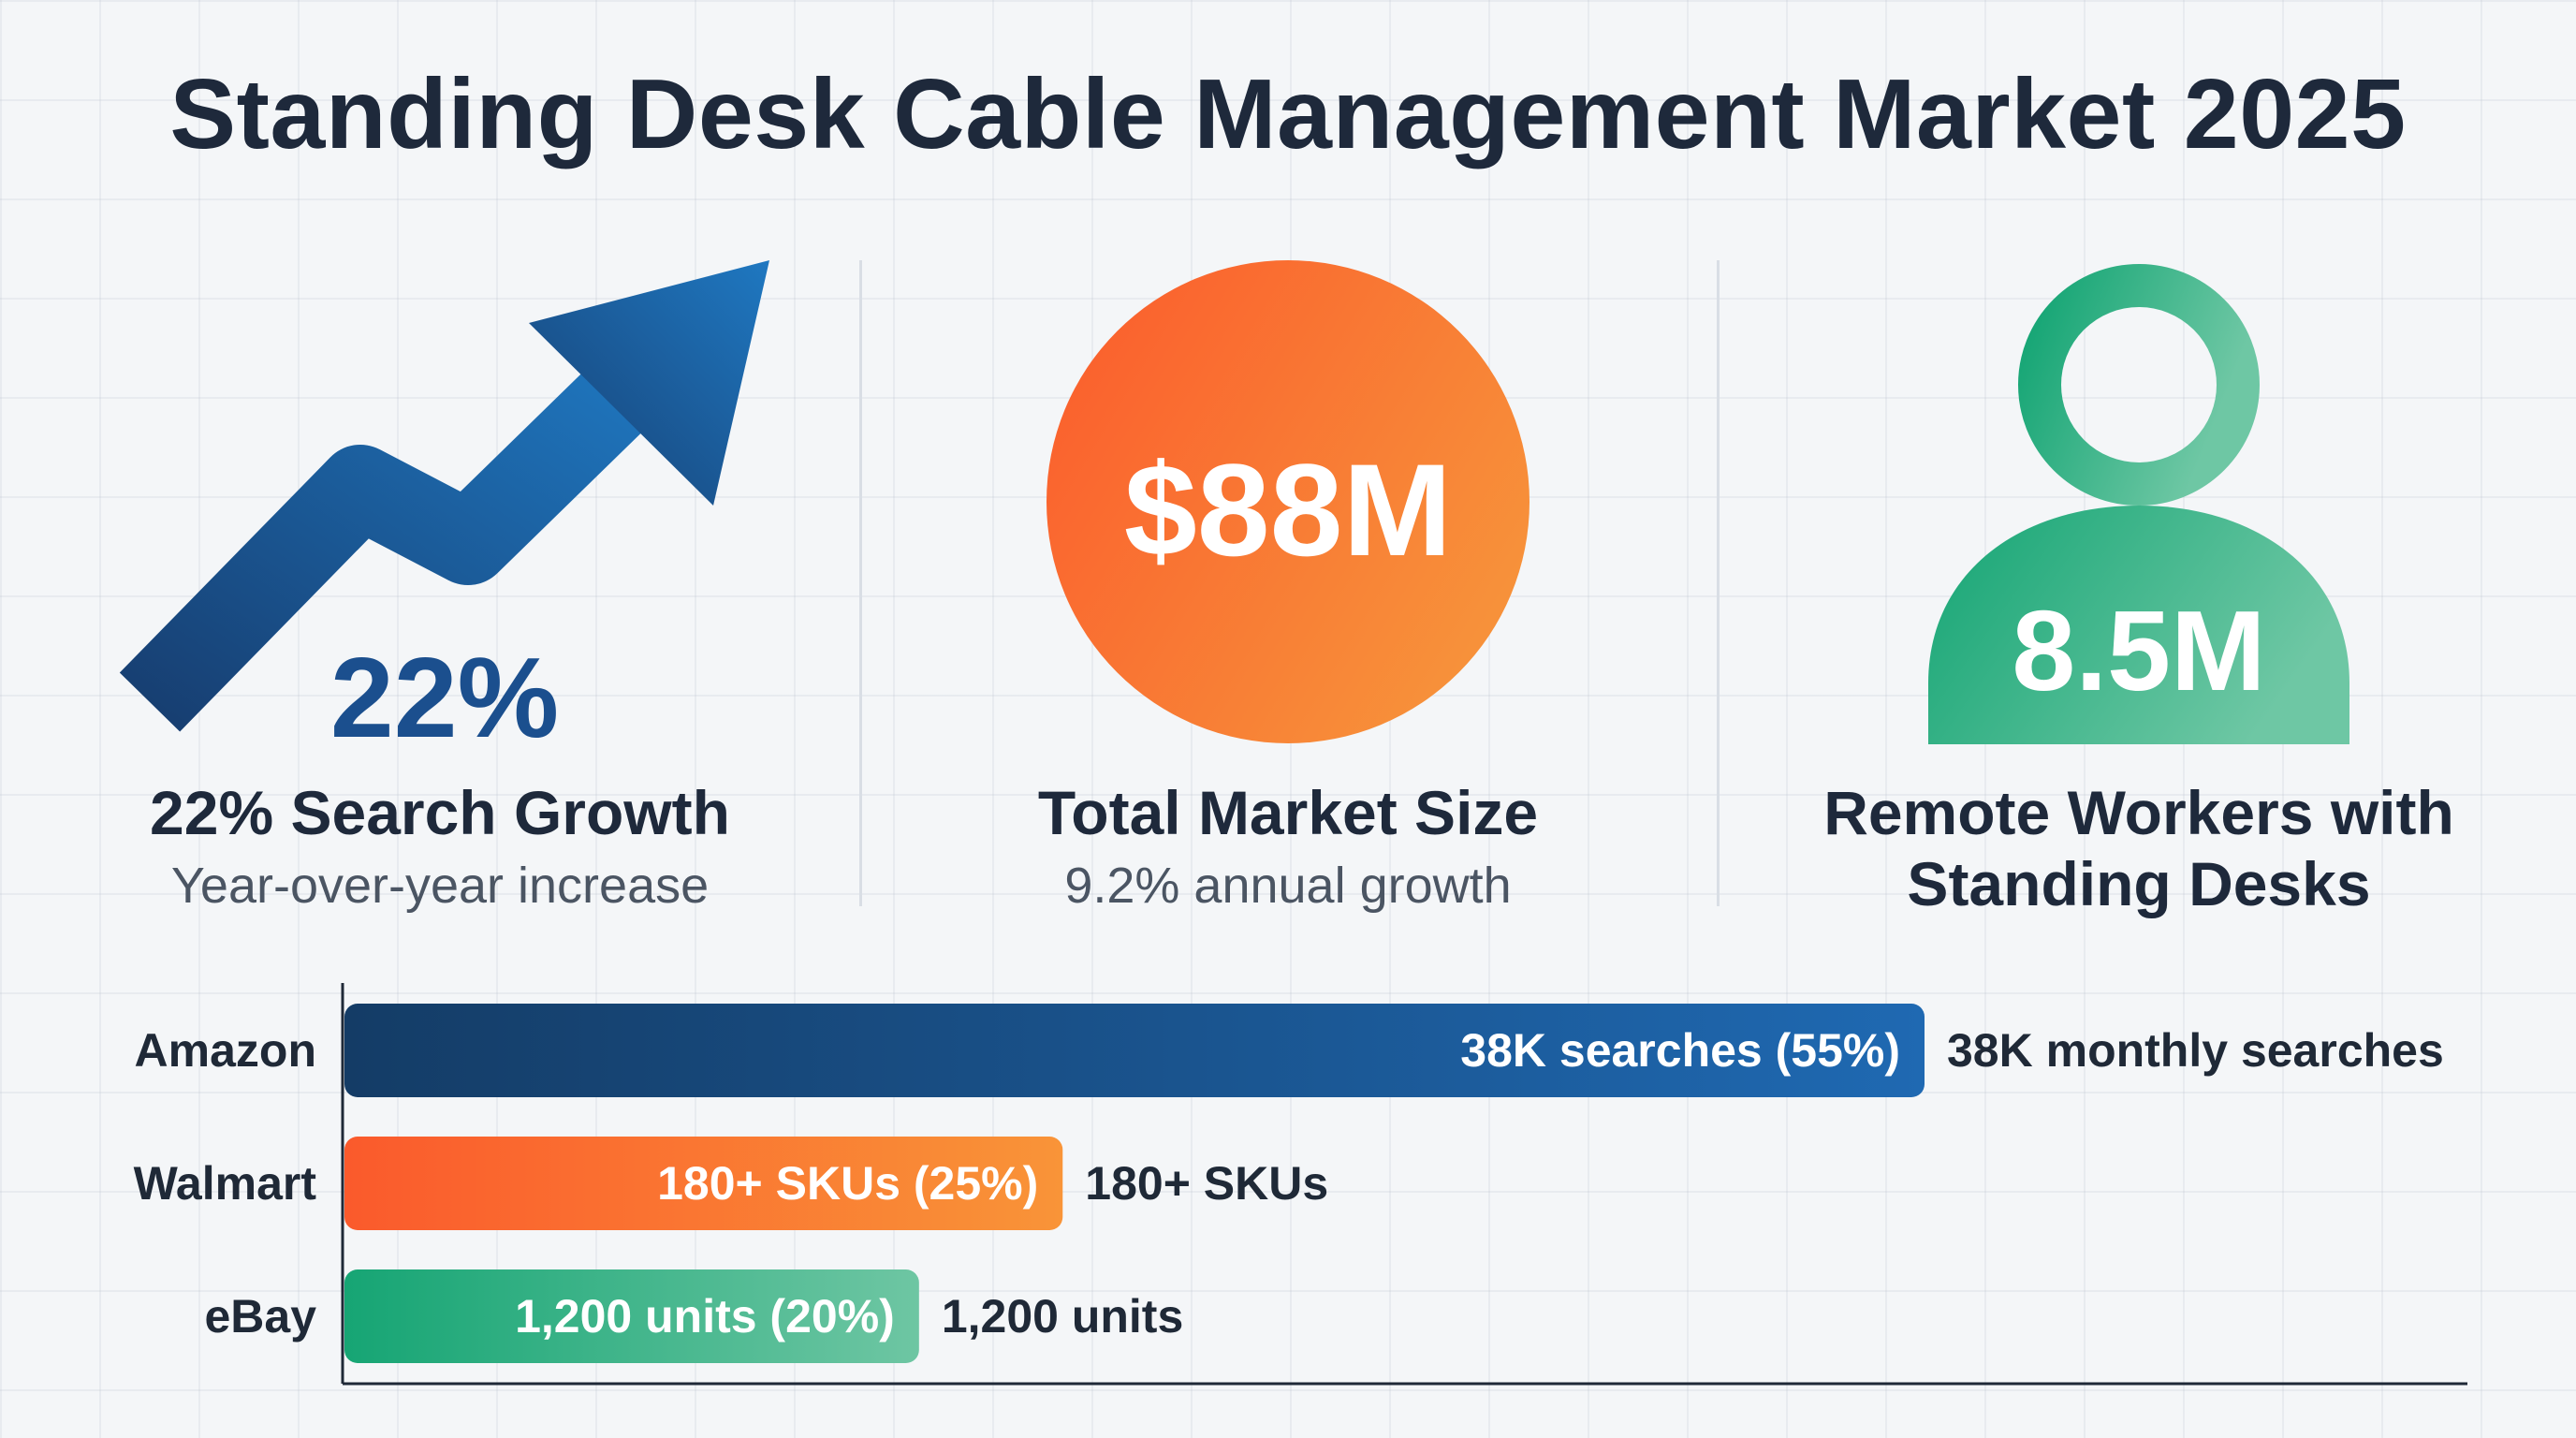 The width and height of the screenshot is (2576, 1438). I want to click on bar-outside-label: 38K monthly searches, so click(2195, 1050).